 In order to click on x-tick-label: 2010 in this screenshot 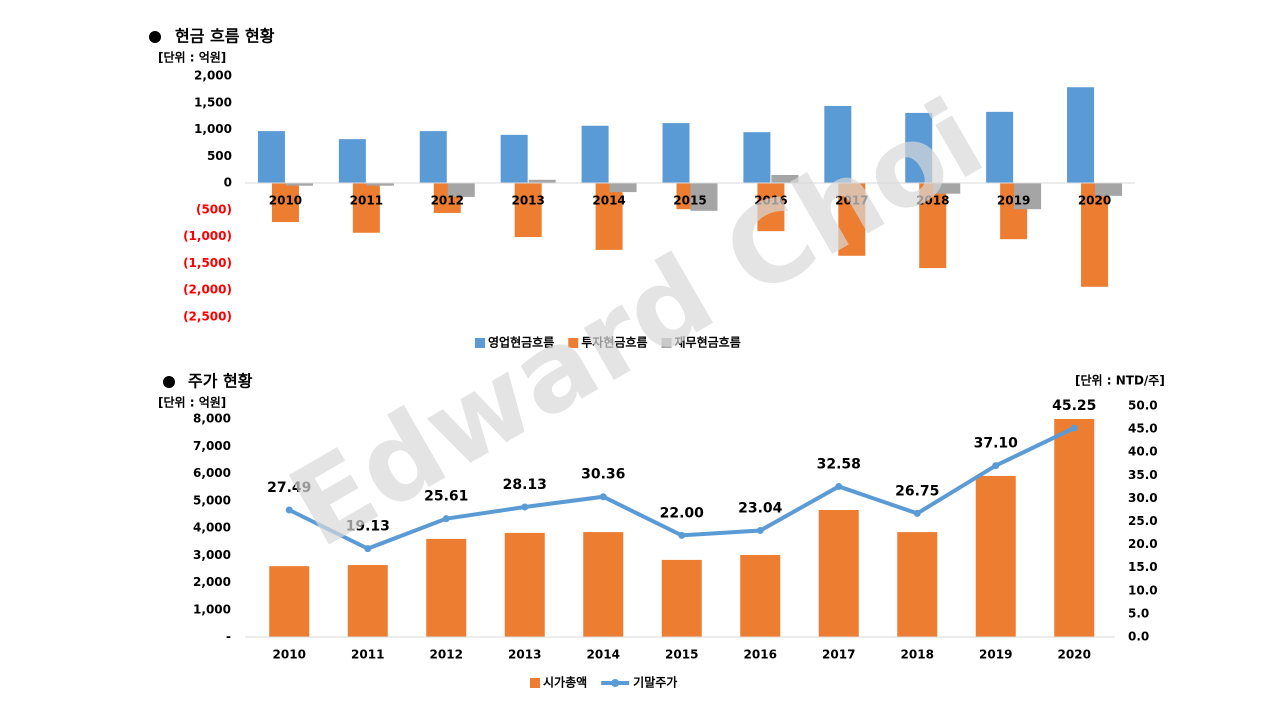, I will do `click(285, 201)`.